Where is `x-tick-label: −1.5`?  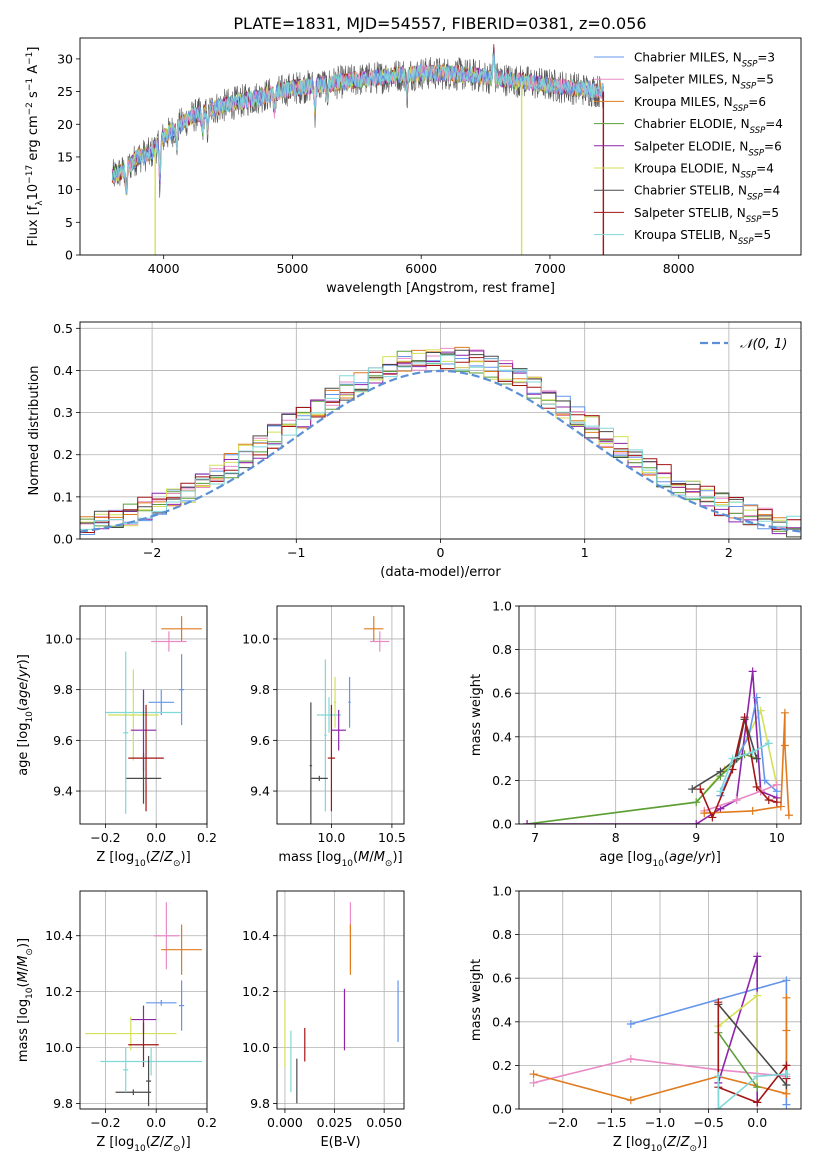
x-tick-label: −1.5 is located at coordinates (611, 1122).